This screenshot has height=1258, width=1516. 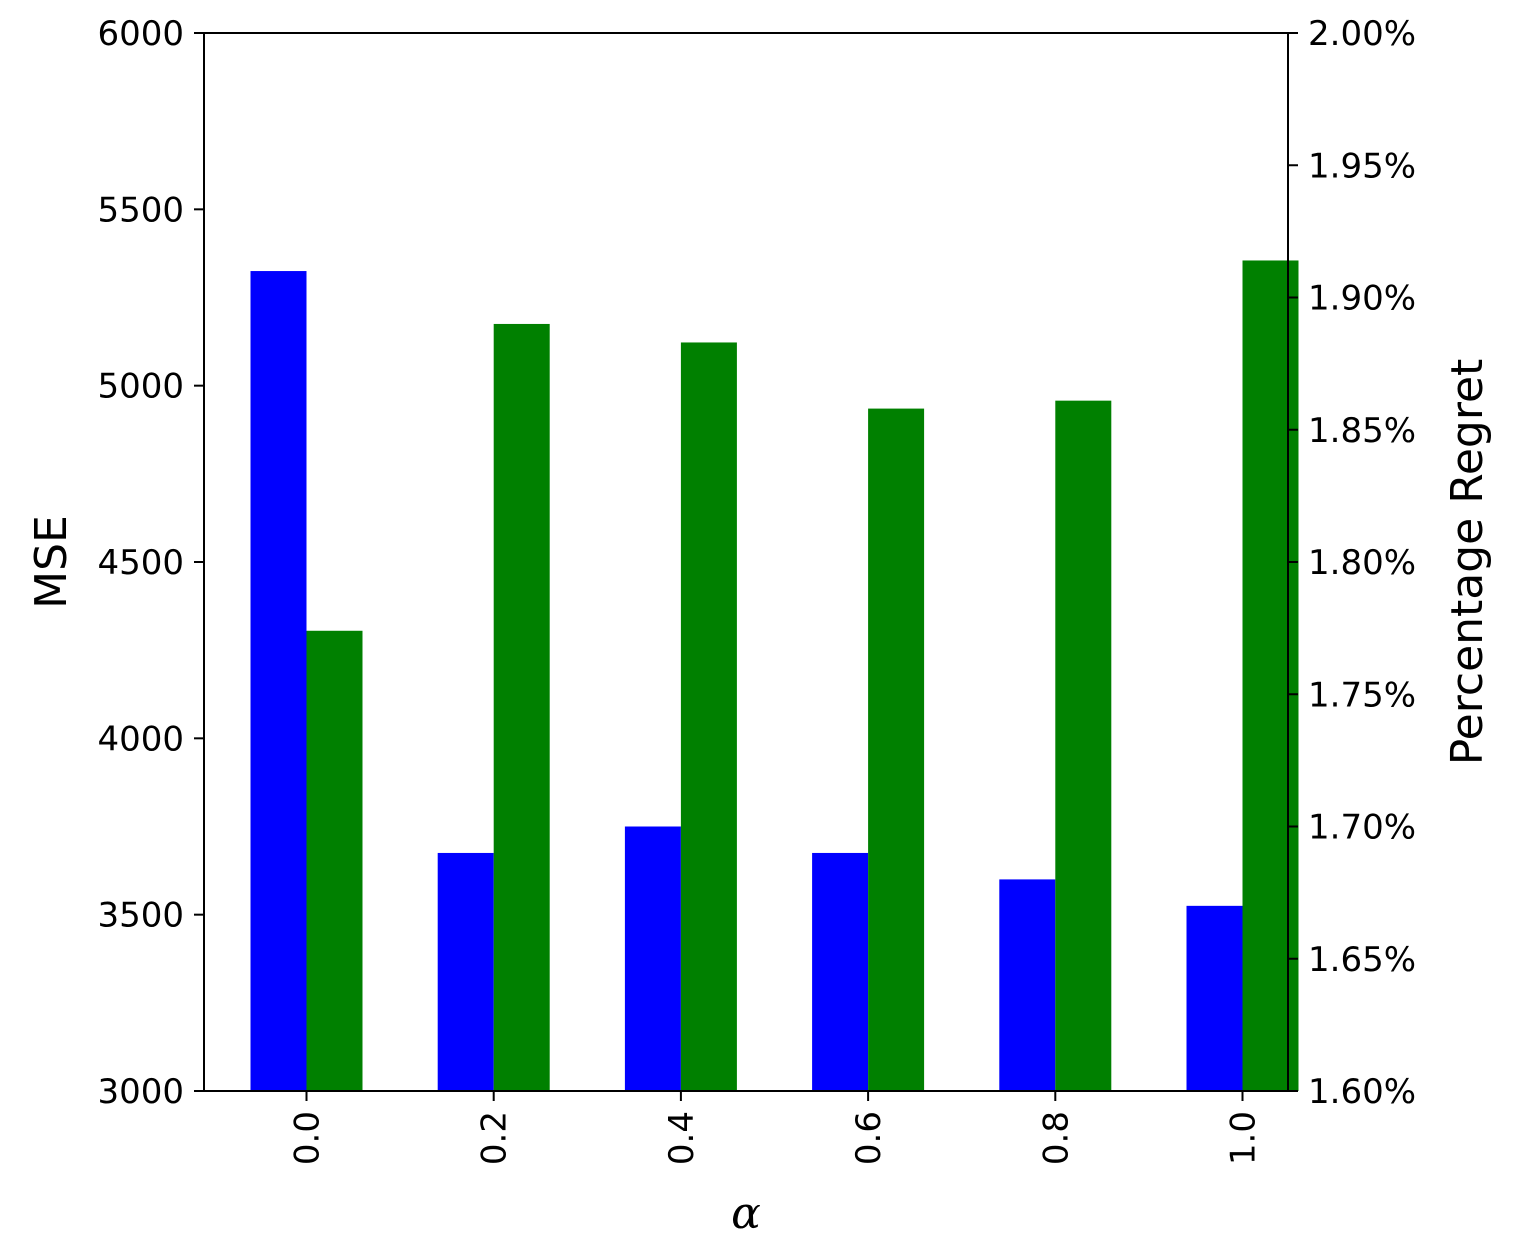 I want to click on x-axis-title: α, so click(x=746, y=1213).